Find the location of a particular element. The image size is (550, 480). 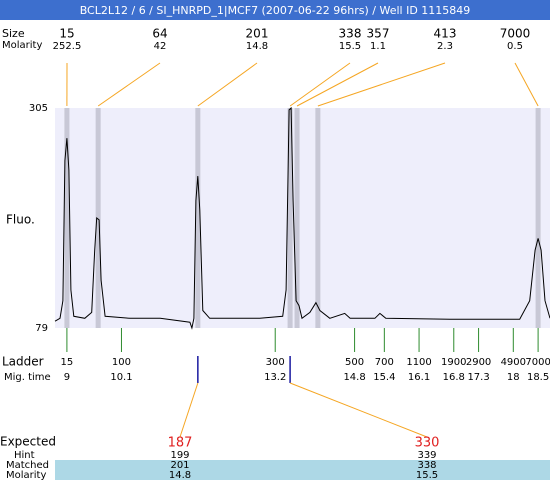

ladder-size: 100 is located at coordinates (121, 362).